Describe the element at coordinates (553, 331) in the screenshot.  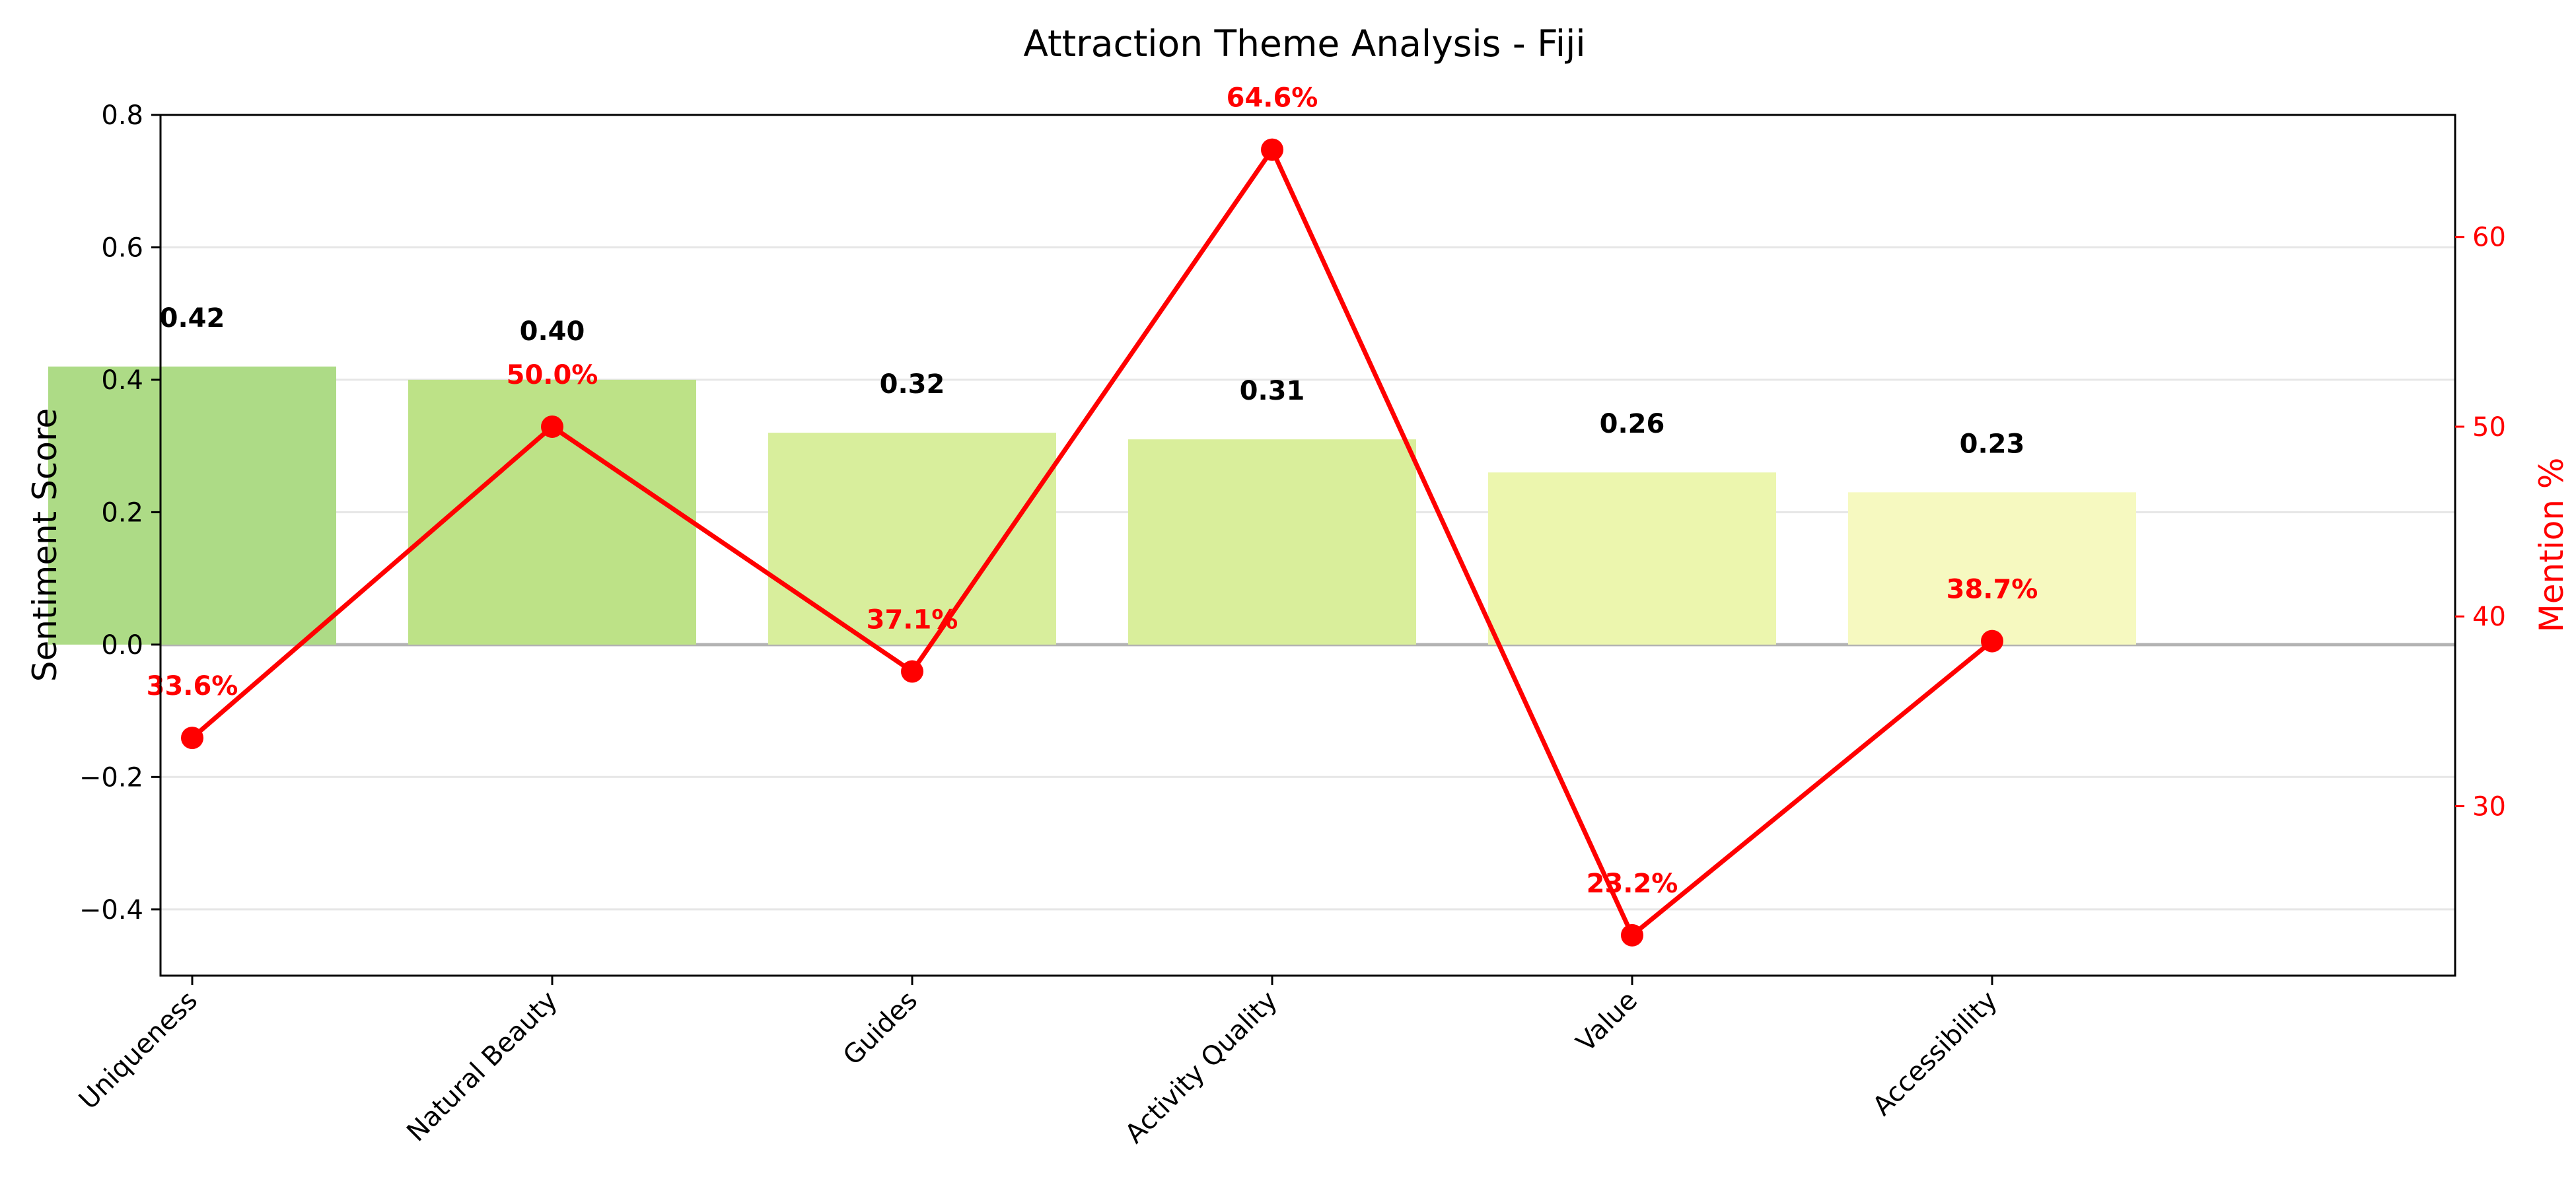
I see `bar-value-label: 0.40` at that location.